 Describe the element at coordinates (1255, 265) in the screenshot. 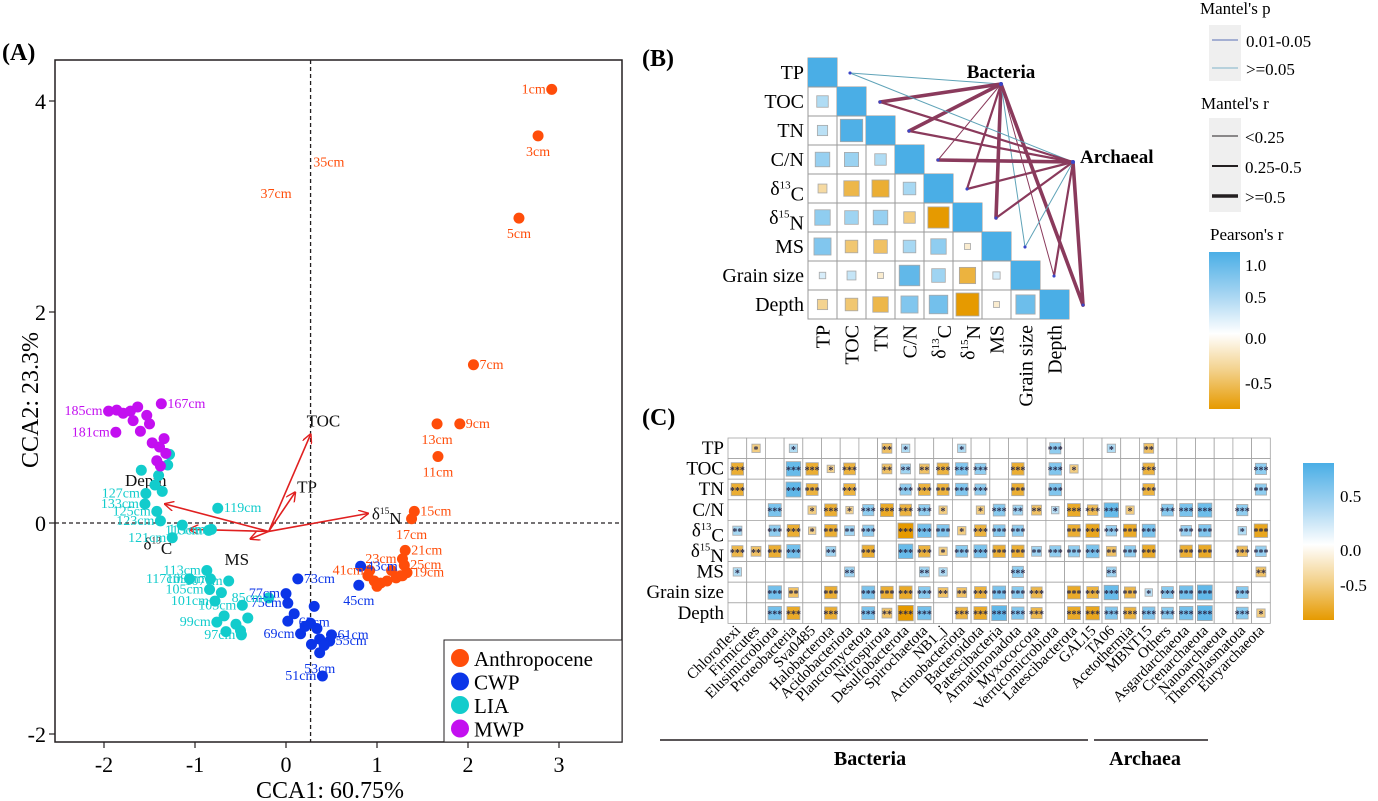

I see `colorbar-tick-label: 1.0` at that location.